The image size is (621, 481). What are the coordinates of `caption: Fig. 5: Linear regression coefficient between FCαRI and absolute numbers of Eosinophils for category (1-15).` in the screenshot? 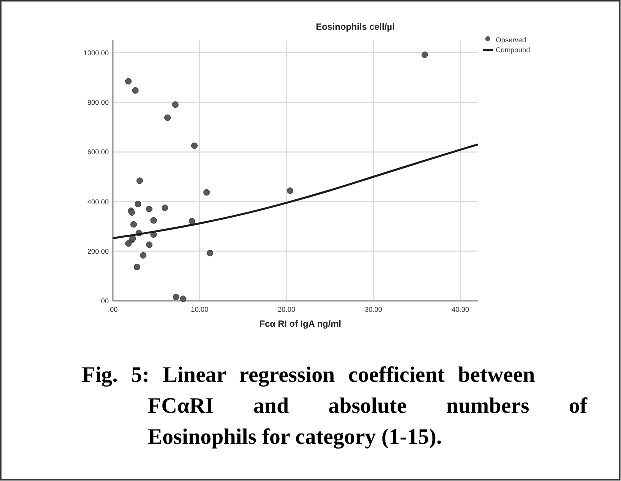 It's located at (335, 405).